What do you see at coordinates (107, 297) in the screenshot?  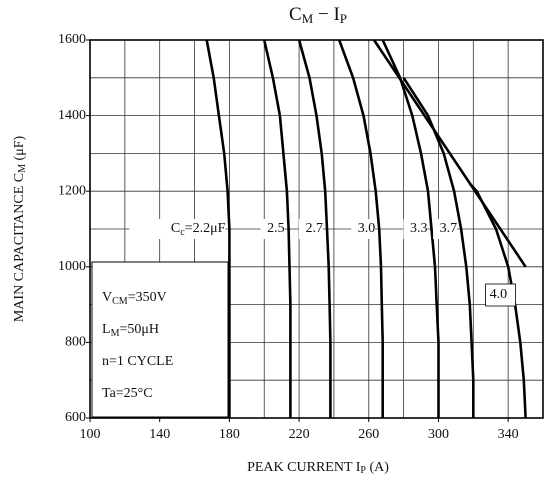 I see `condition-part: V` at bounding box center [107, 297].